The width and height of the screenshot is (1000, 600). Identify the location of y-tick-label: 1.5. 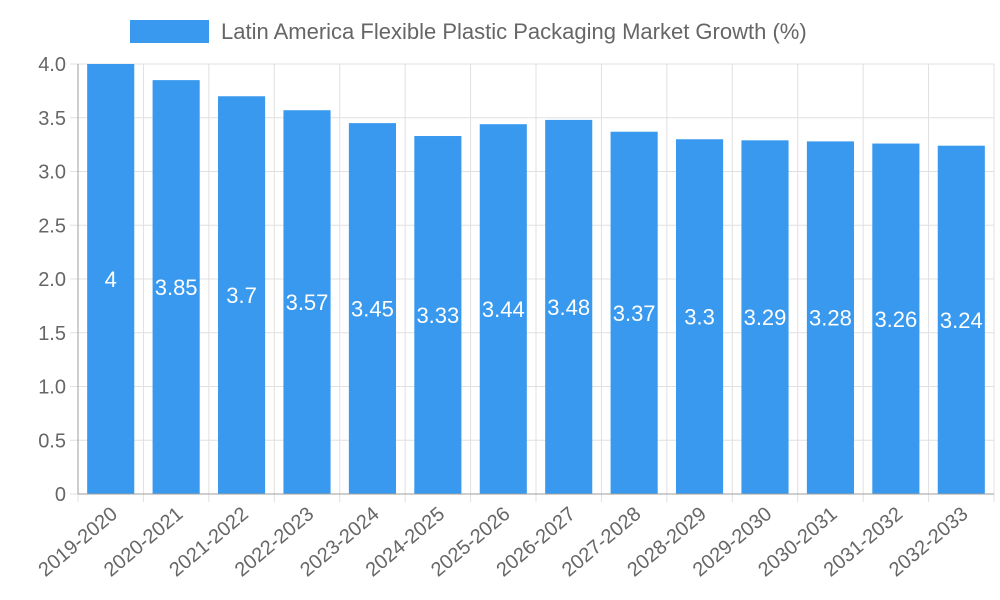
(52, 334).